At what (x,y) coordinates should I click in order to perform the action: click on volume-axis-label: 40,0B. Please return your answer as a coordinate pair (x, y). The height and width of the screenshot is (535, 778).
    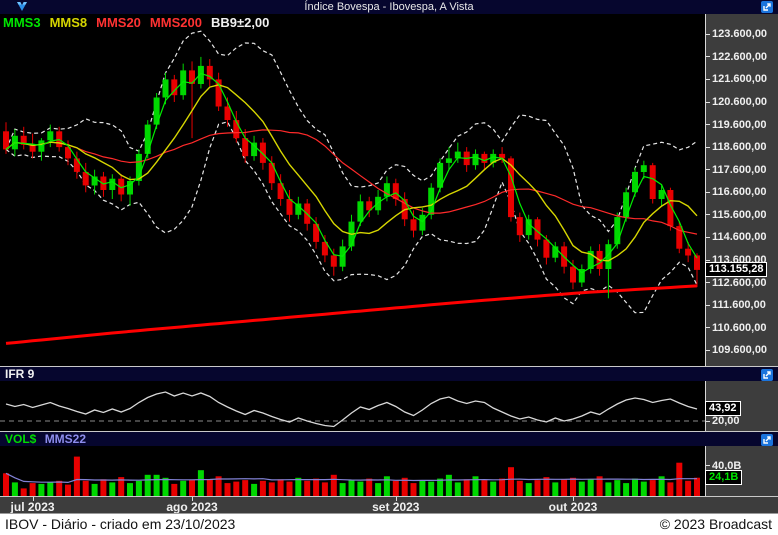
    Looking at the image, I should click on (742, 466).